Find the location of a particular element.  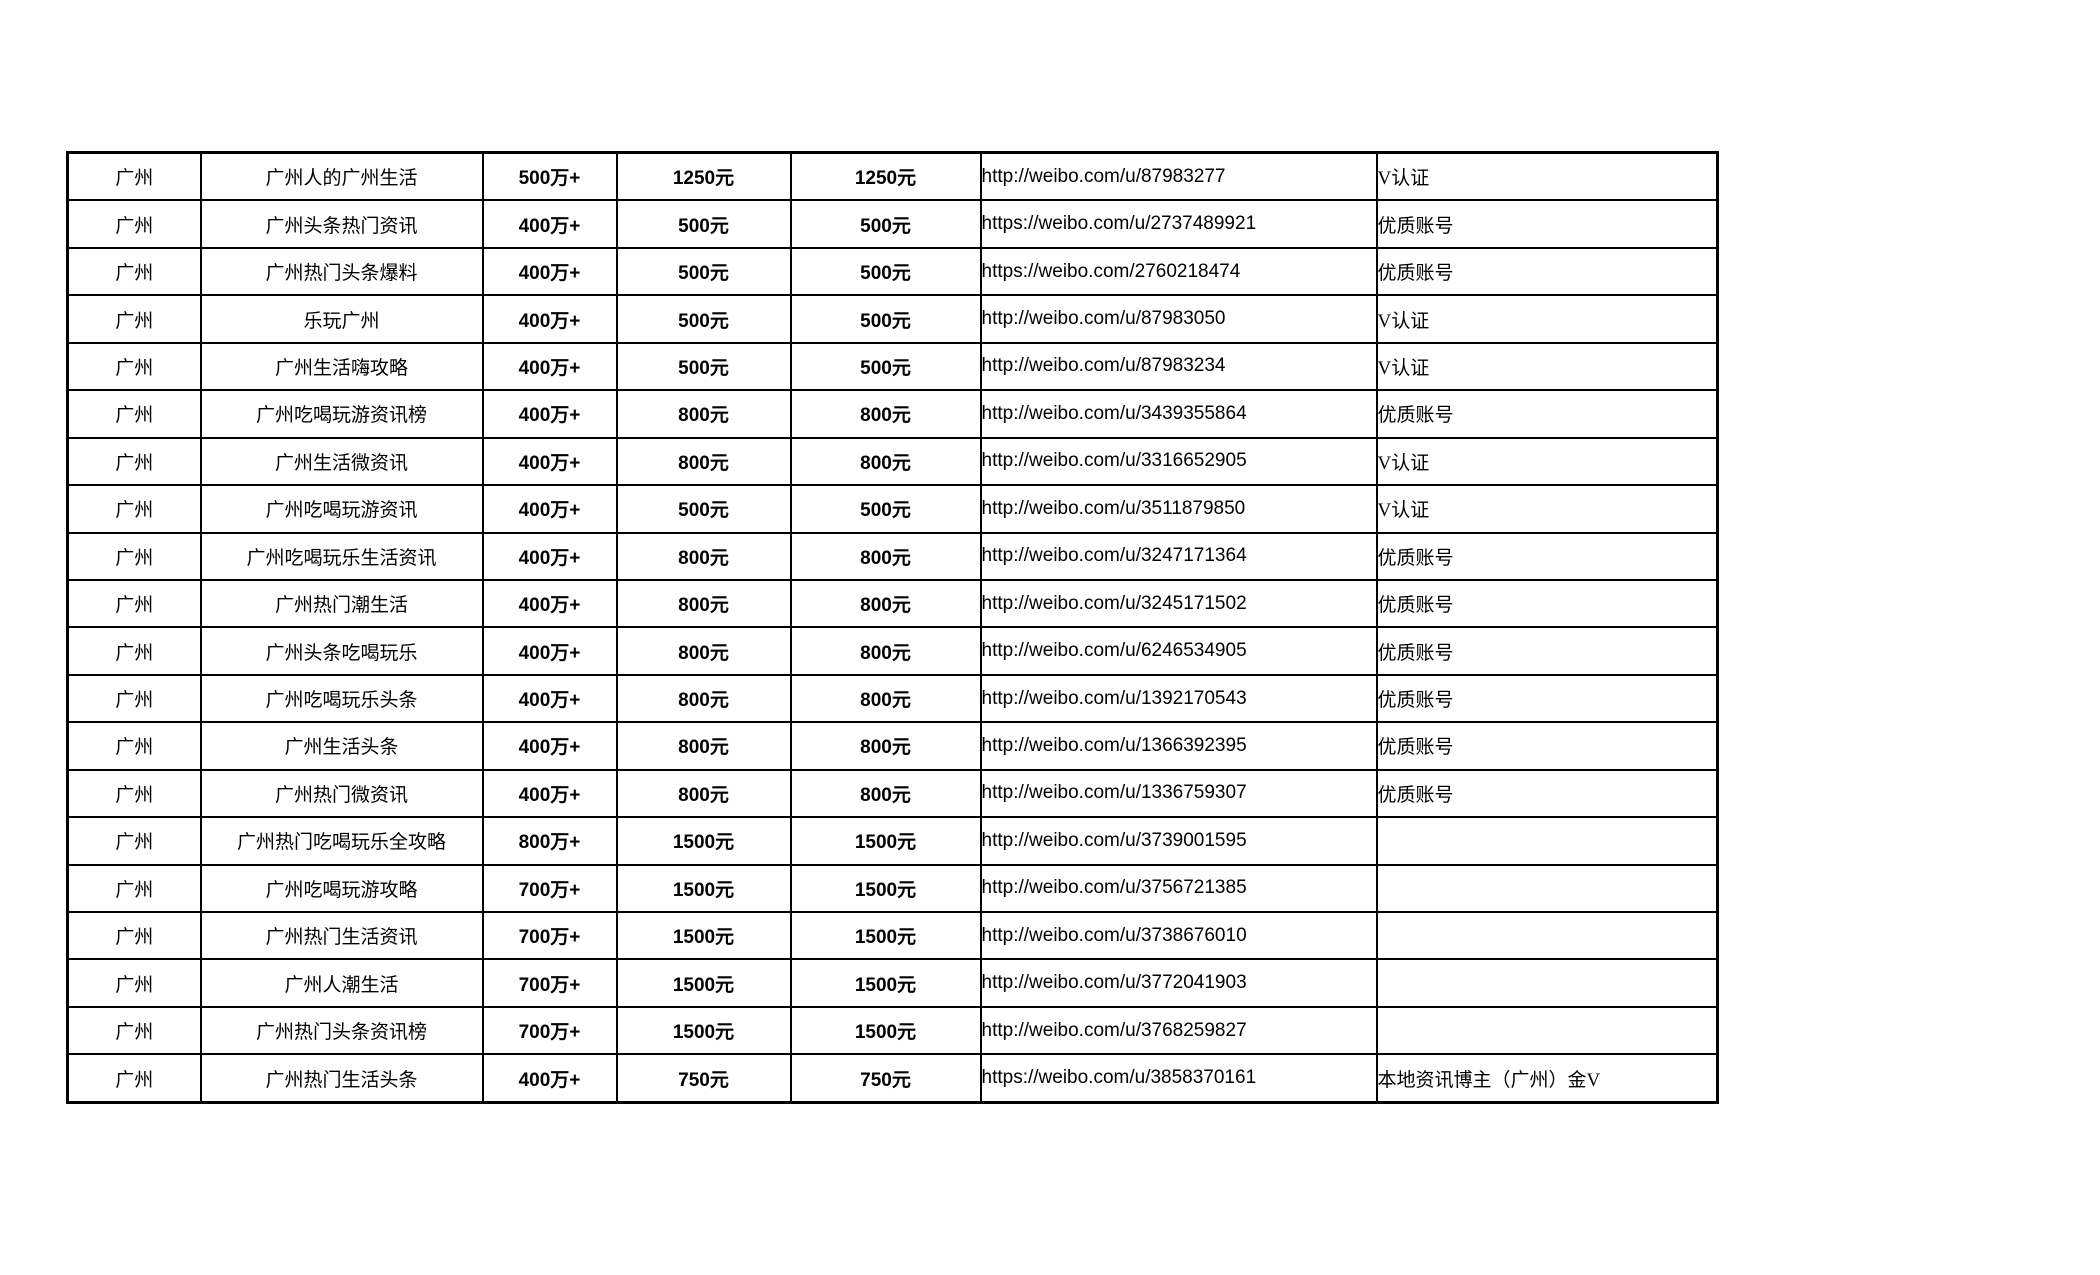

cell-account-name: 广州热门潮生活 is located at coordinates (341, 603).